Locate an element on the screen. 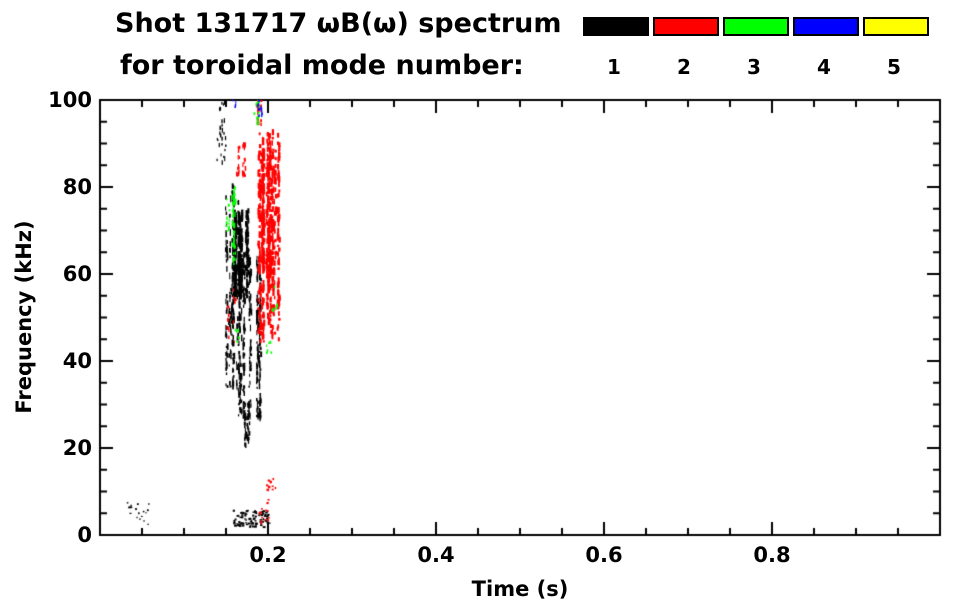 Image resolution: width=963 pixels, height=615 pixels. chart-title: Shot 131717 ωB(ω) spectrum is located at coordinates (338, 23).